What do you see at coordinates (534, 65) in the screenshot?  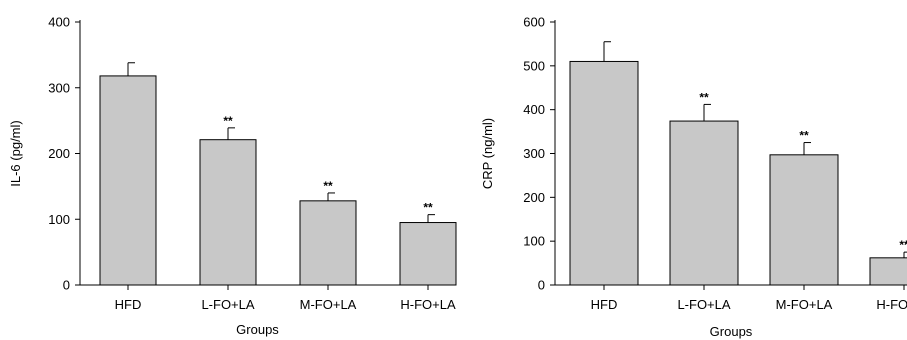 I see `y-tick-label: 500` at bounding box center [534, 65].